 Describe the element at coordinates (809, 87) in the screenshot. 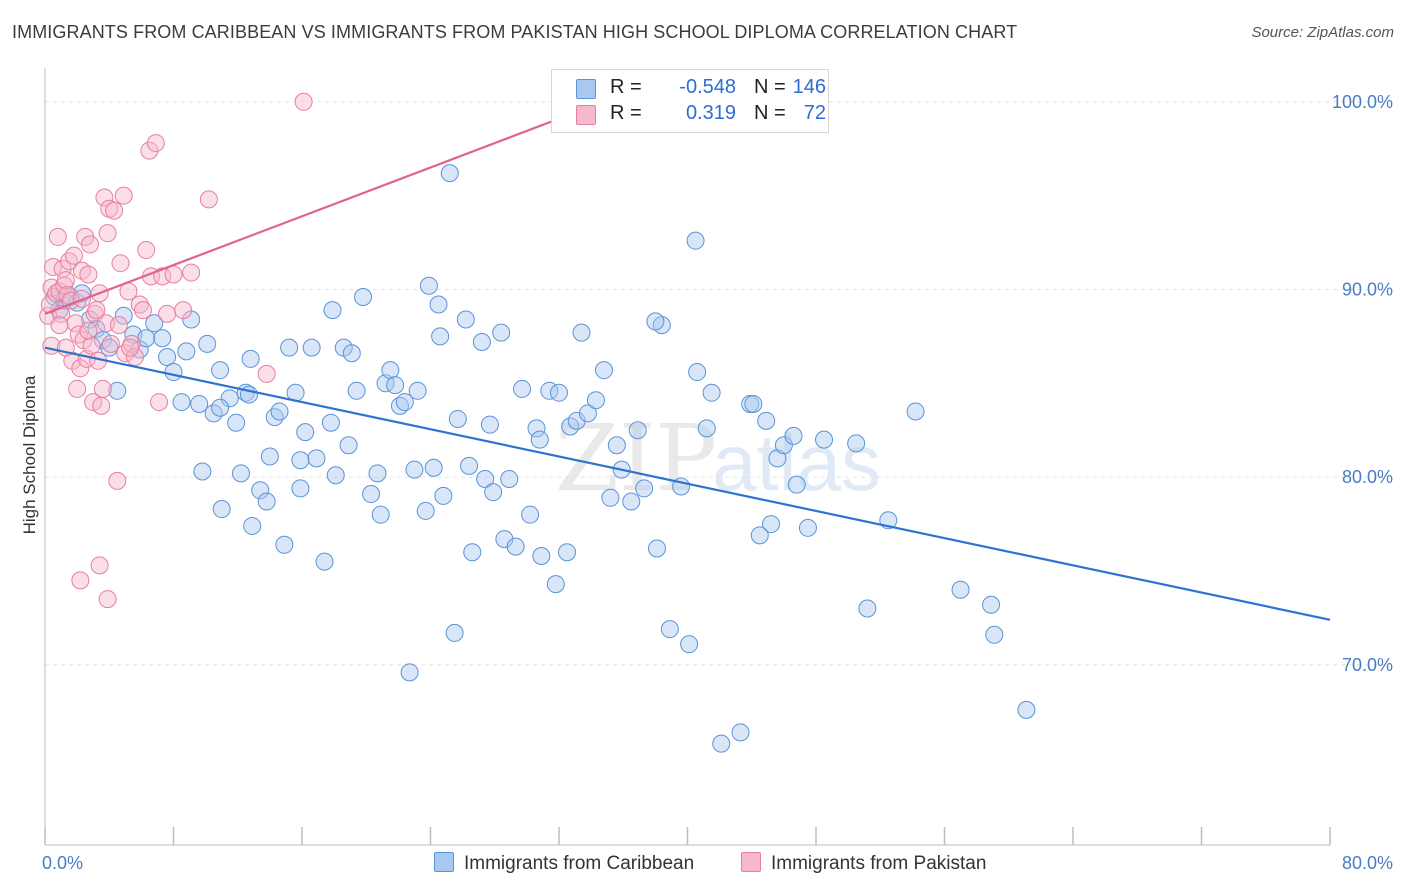

I see `n-value: 146` at that location.